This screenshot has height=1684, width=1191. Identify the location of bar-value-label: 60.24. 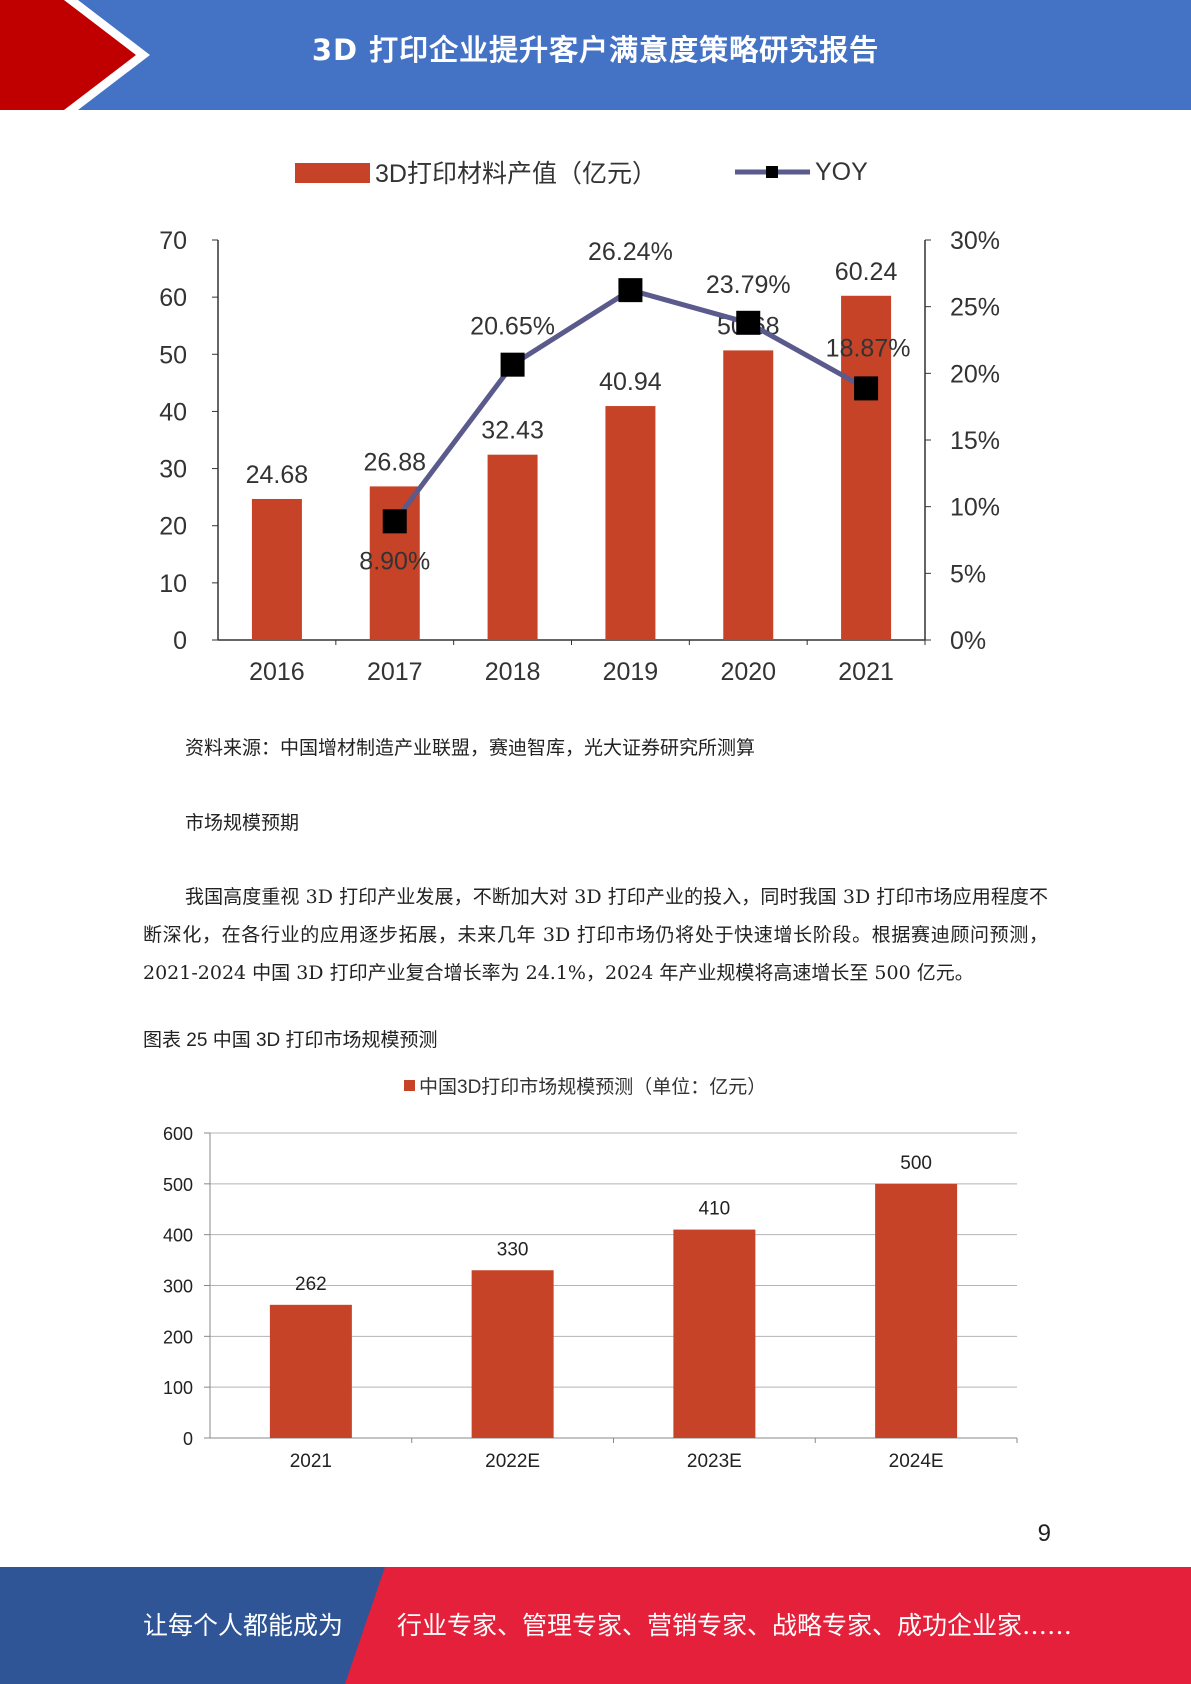
(866, 272).